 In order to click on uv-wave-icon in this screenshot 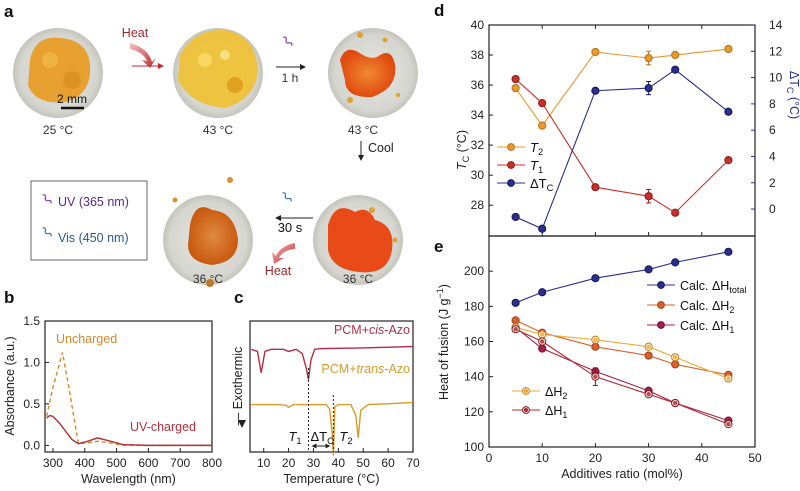, I will do `click(288, 41)`.